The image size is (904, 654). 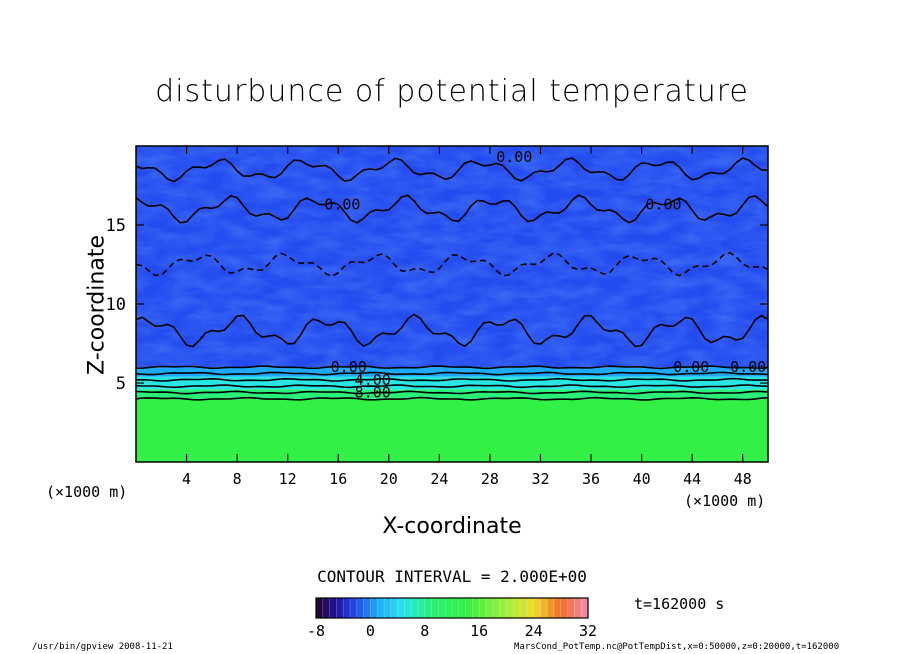 I want to click on x-axis-label: X-coordinate, so click(x=452, y=526).